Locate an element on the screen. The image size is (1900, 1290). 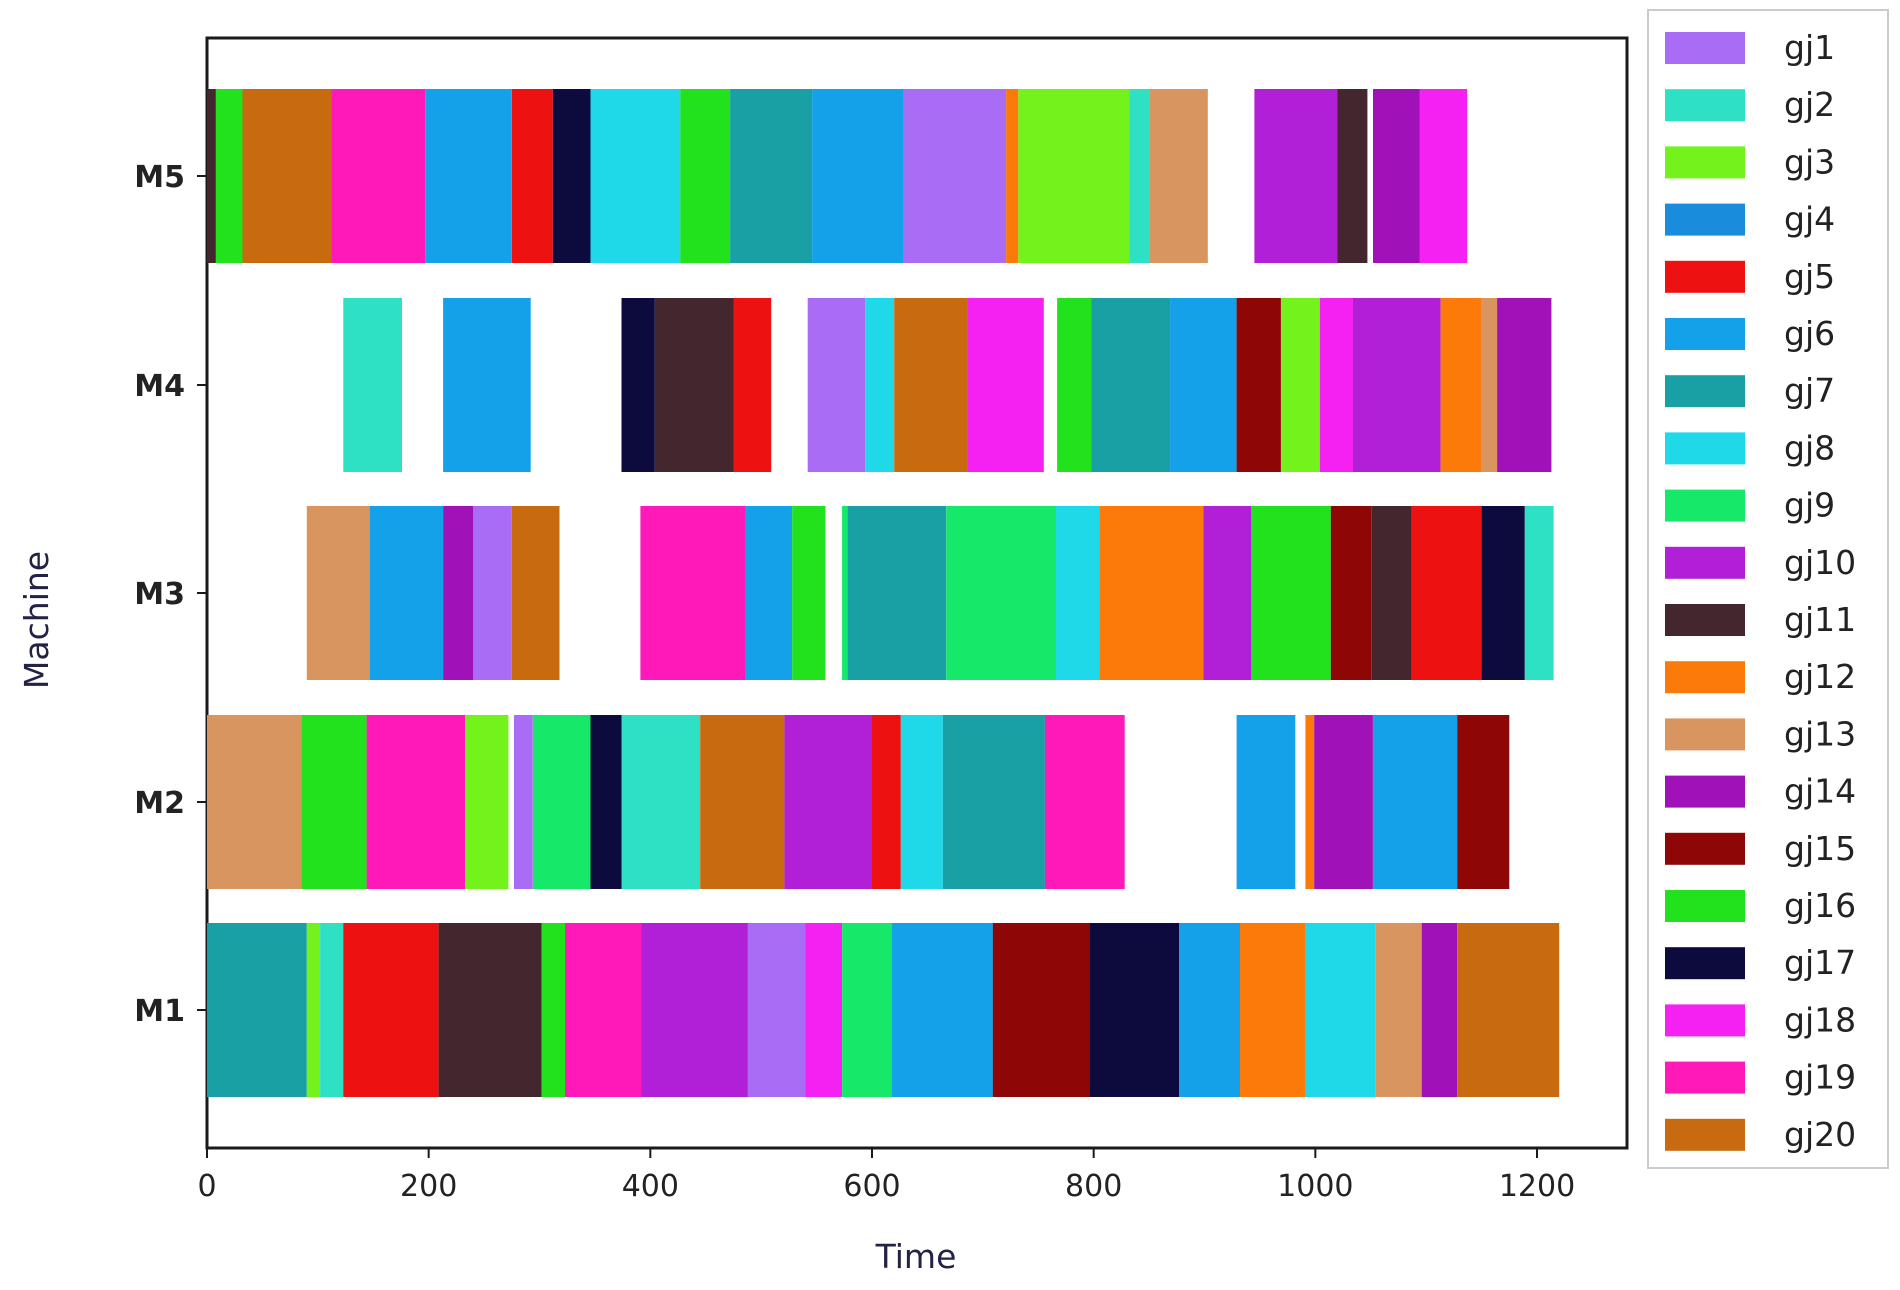
task-bar-m1-gj18 is located at coordinates (824, 1010).